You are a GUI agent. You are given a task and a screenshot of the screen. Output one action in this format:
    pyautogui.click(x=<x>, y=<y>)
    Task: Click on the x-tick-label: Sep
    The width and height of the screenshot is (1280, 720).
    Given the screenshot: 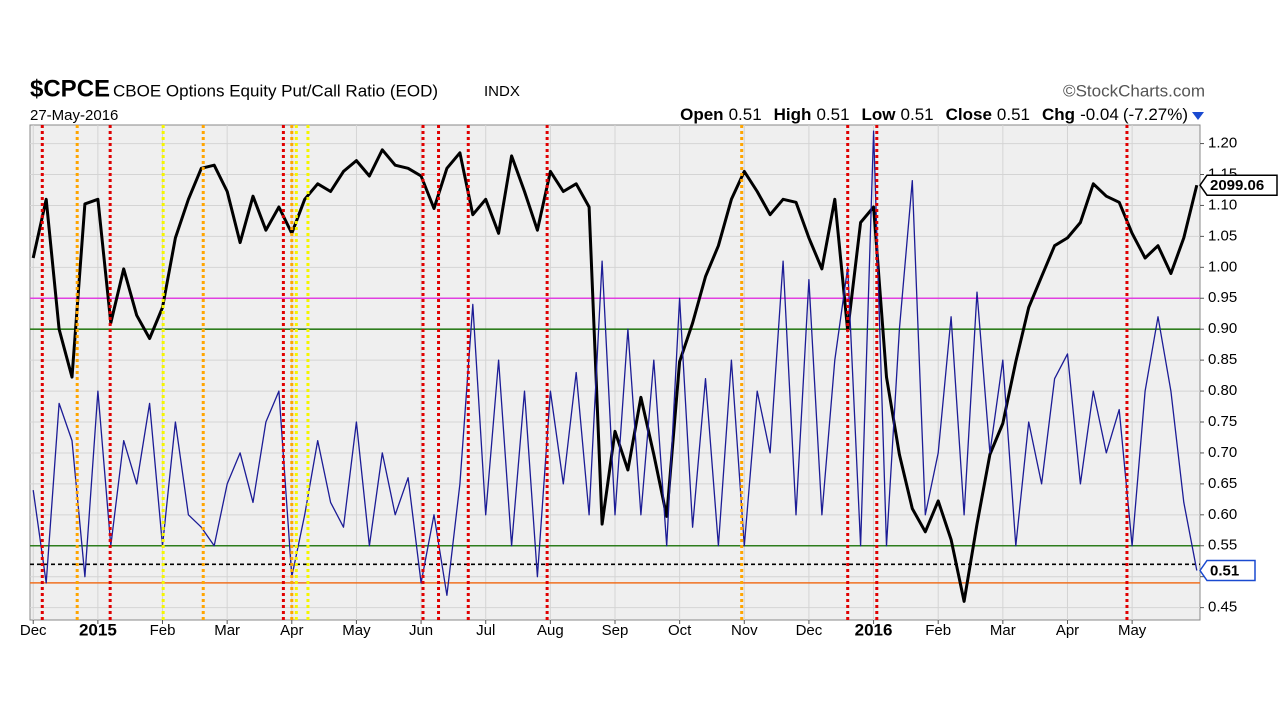 What is the action you would take?
    pyautogui.click(x=615, y=630)
    